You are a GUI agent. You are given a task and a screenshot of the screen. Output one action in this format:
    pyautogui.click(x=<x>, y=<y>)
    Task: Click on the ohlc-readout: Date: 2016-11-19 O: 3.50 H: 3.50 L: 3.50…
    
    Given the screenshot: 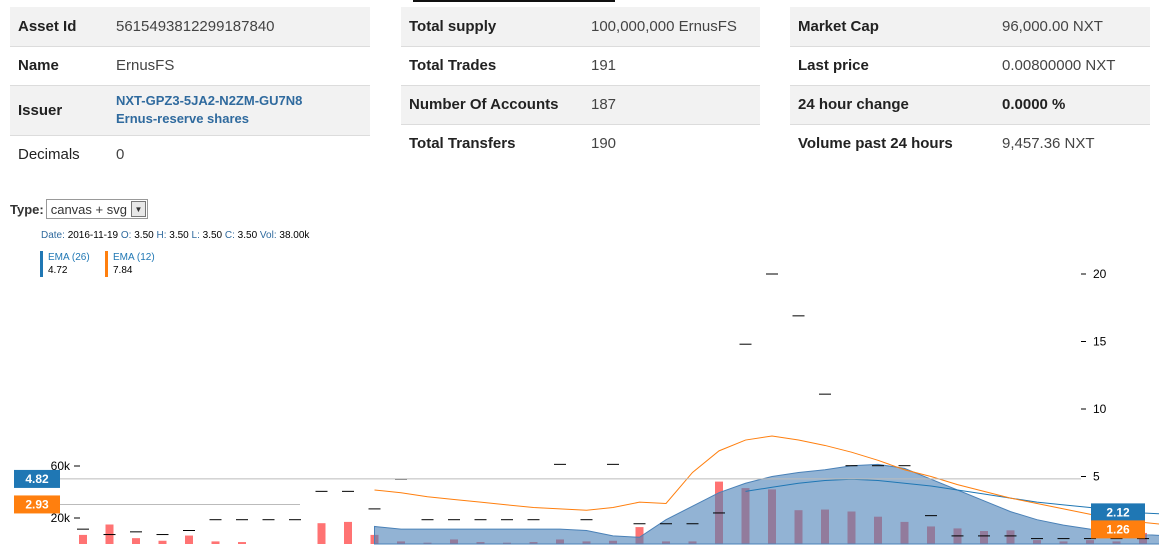 What is the action you would take?
    pyautogui.click(x=175, y=235)
    